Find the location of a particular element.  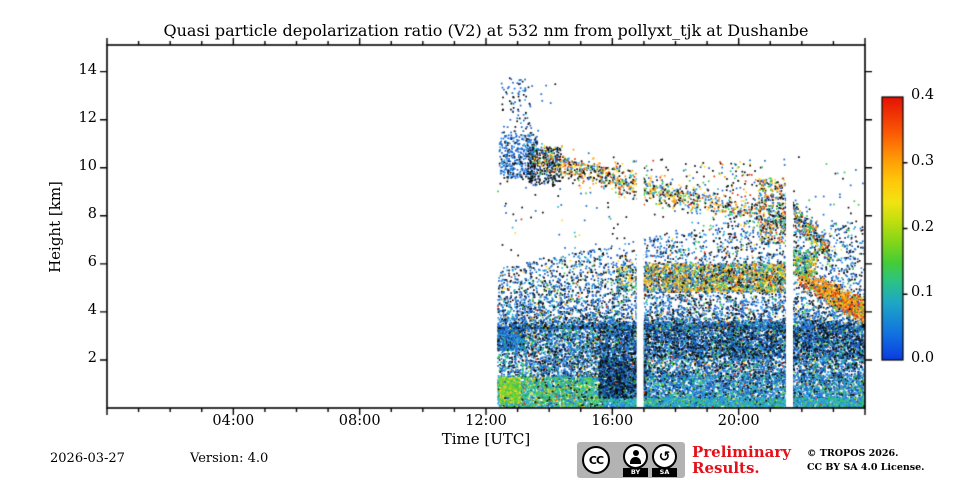

x-tick-label-0400: 04:00 is located at coordinates (233, 421).